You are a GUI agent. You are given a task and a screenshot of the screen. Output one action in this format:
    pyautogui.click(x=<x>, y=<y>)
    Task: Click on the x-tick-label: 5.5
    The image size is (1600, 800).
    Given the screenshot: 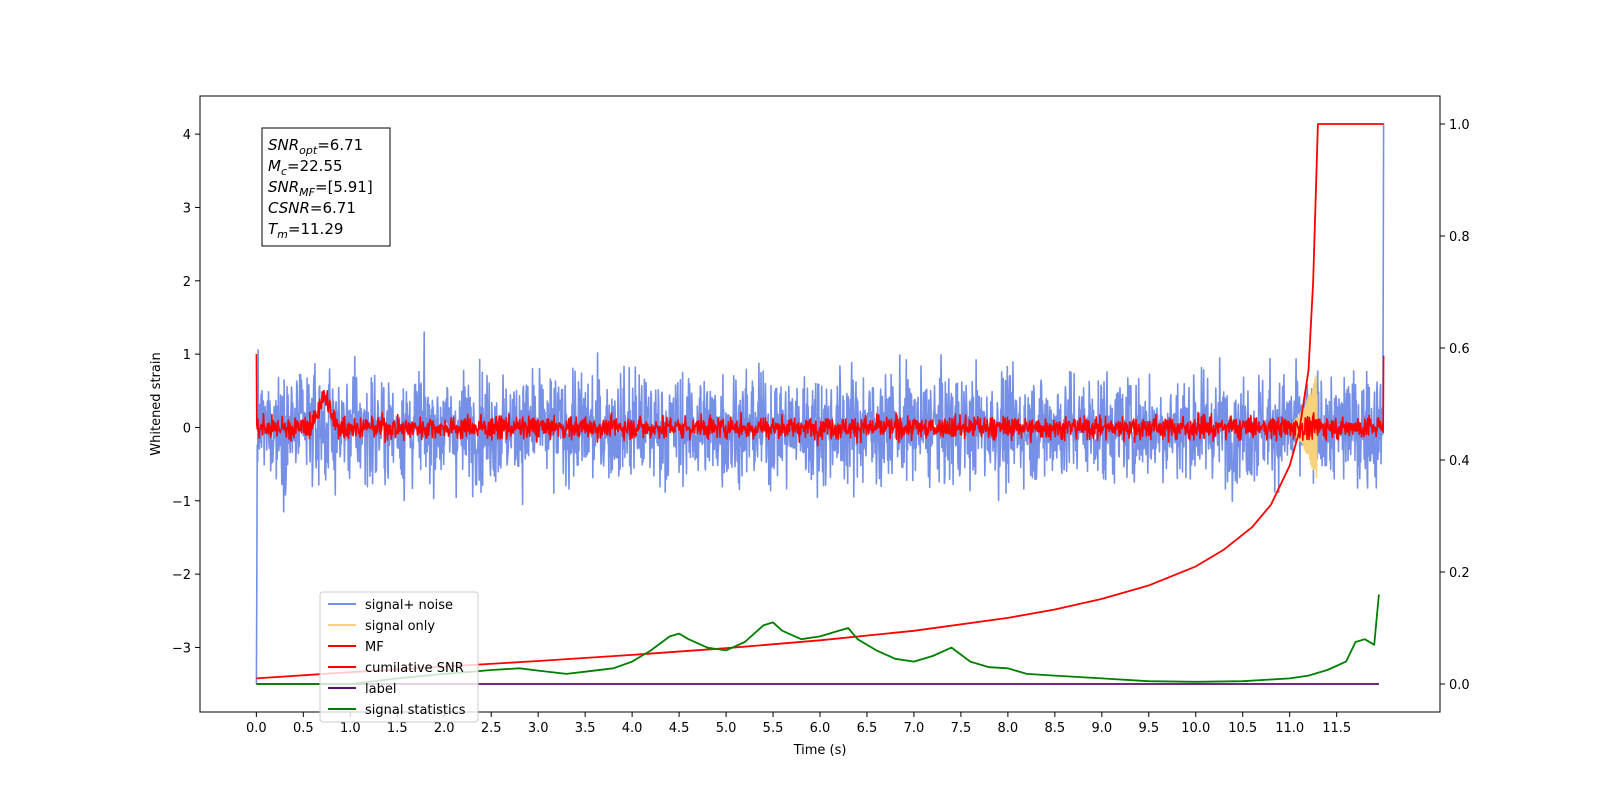 What is the action you would take?
    pyautogui.click(x=773, y=728)
    